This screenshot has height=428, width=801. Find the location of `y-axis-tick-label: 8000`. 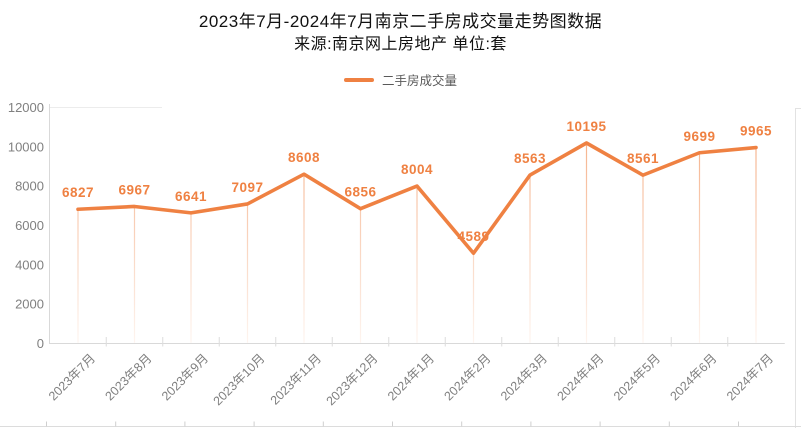

y-axis-tick-label: 8000 is located at coordinates (29, 186).